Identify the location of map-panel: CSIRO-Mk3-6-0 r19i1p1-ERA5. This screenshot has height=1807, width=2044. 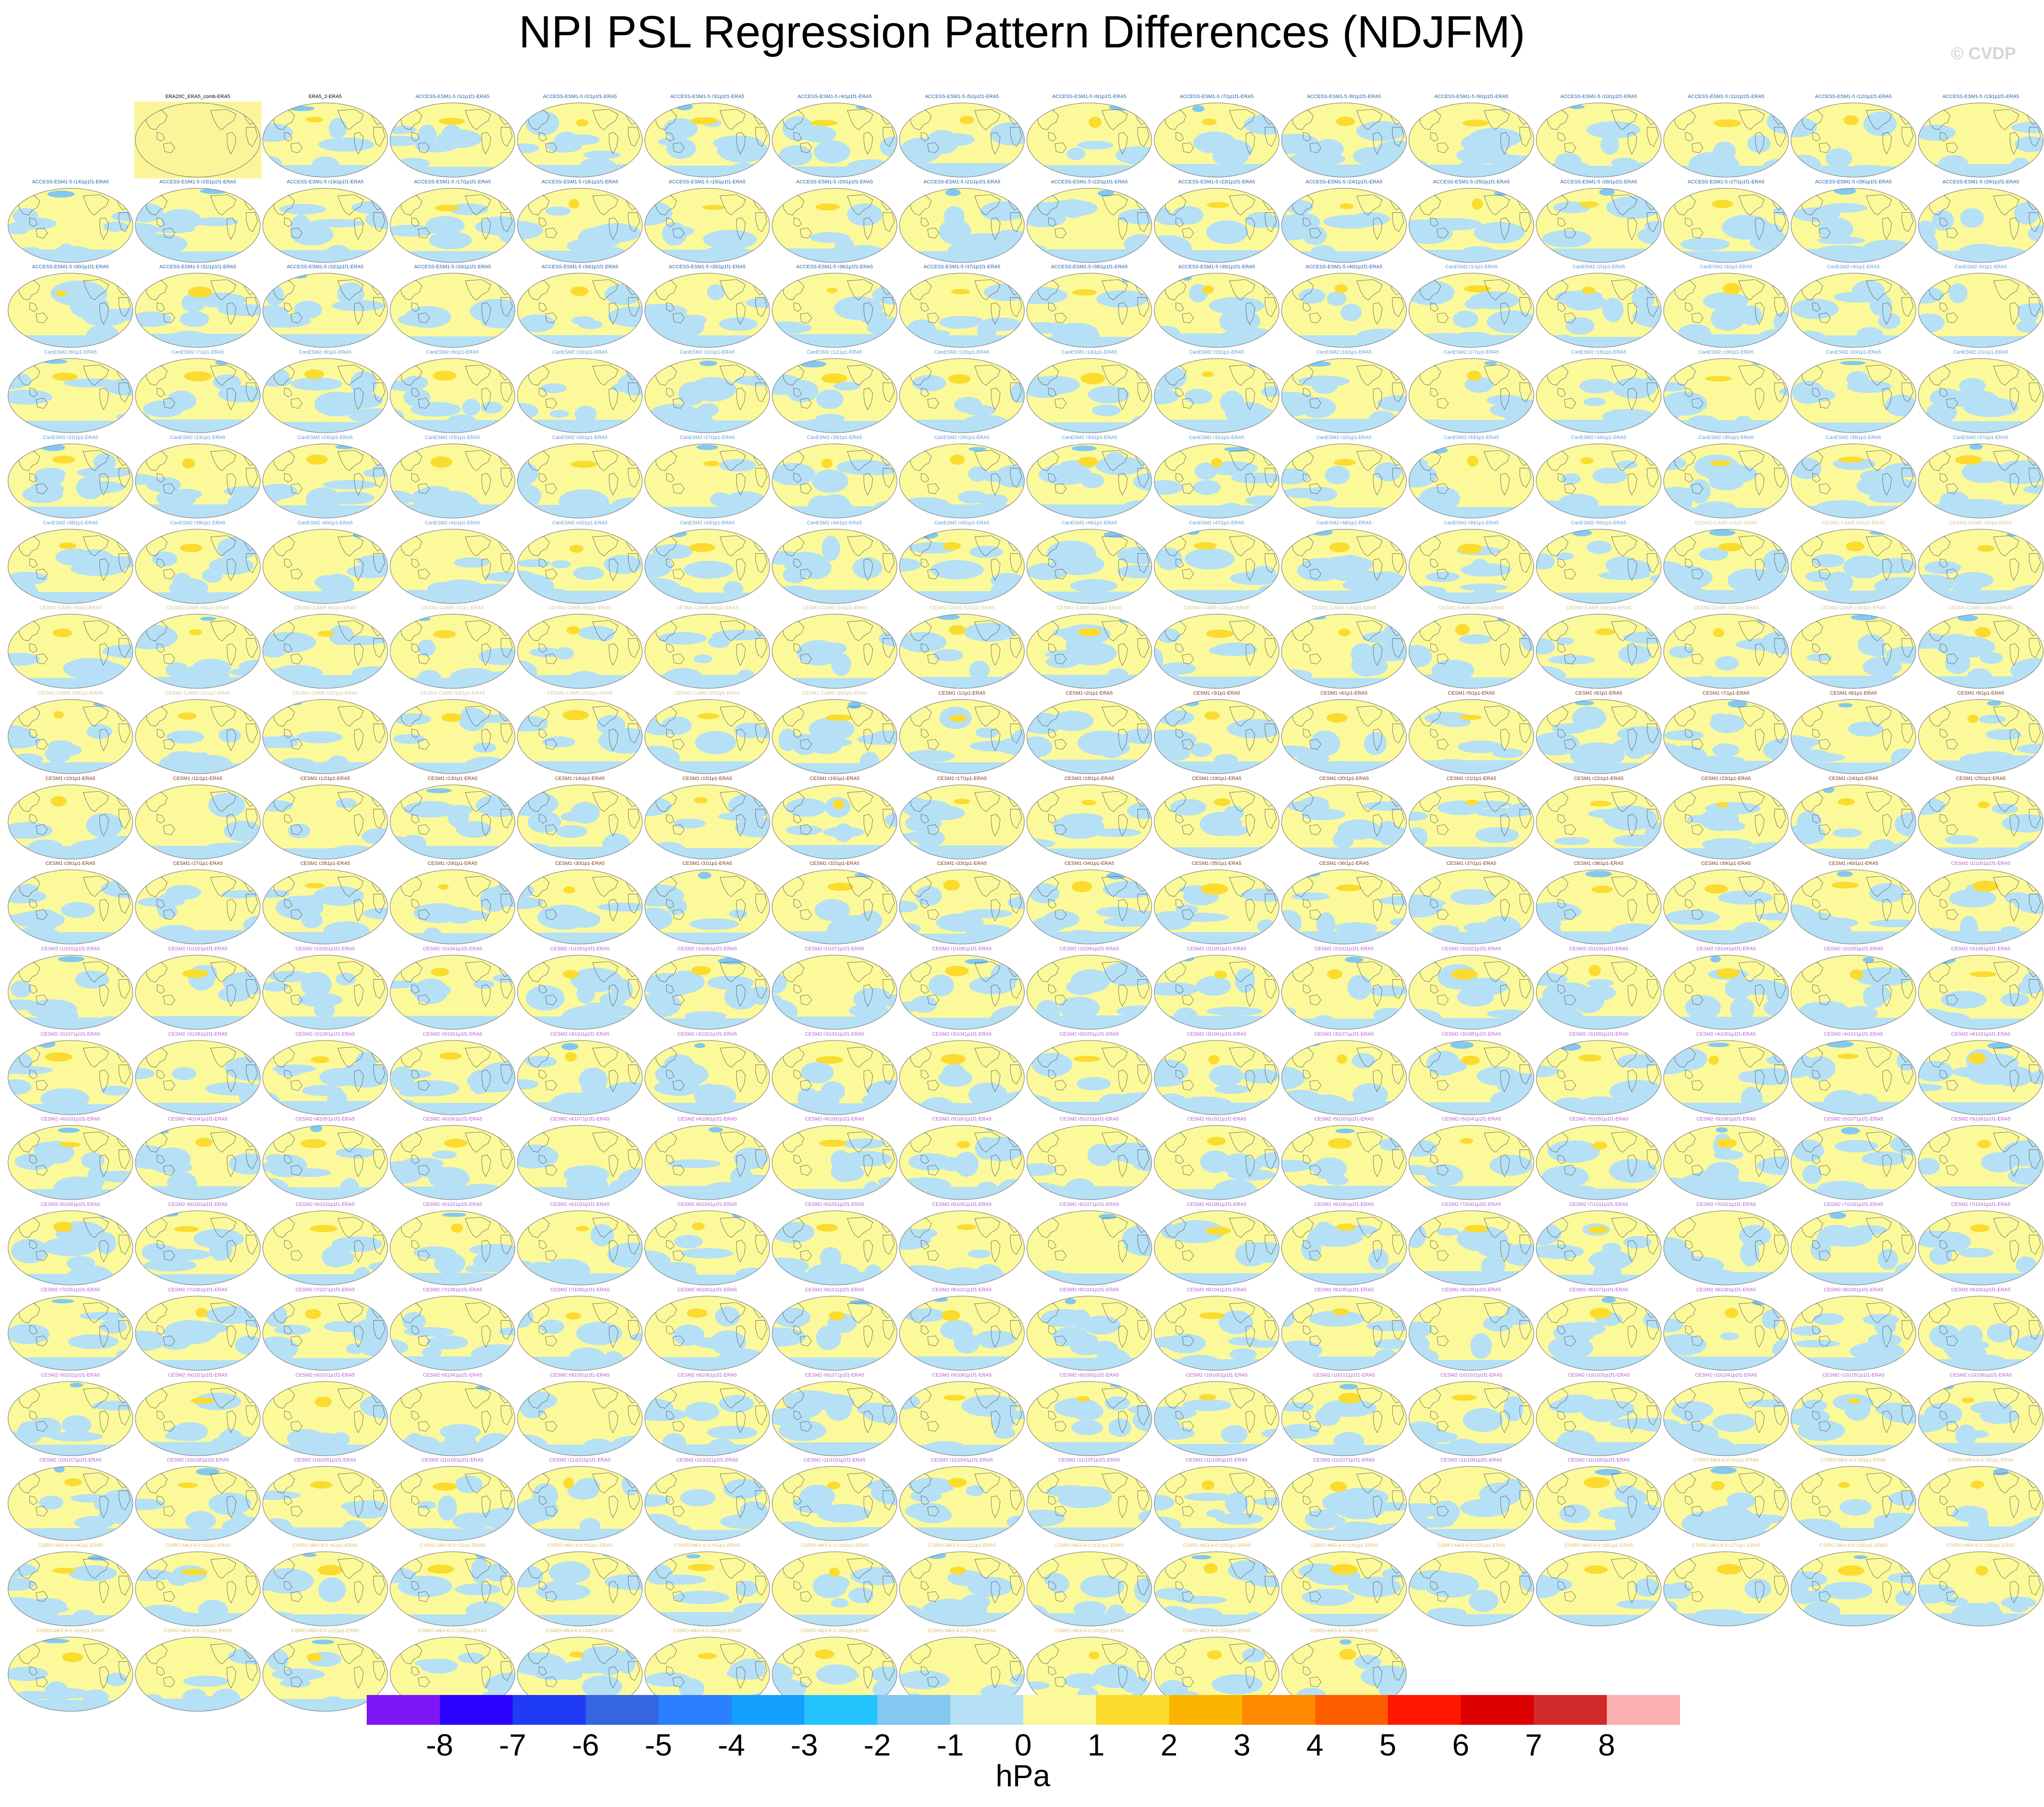
(1981, 1584).